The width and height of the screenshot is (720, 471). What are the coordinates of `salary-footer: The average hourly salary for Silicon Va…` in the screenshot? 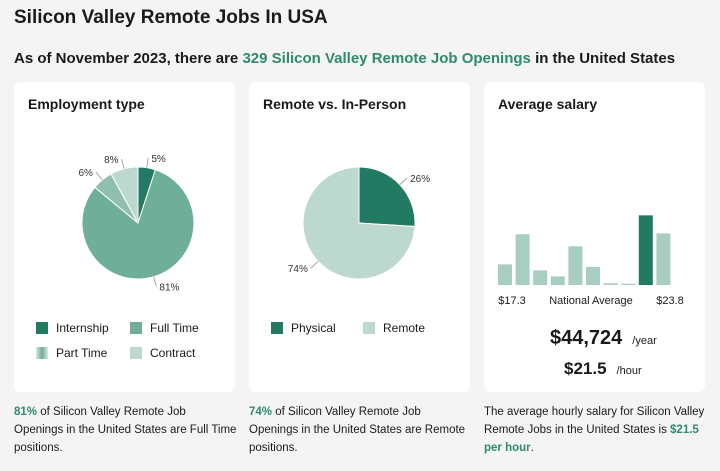 It's located at (596, 430).